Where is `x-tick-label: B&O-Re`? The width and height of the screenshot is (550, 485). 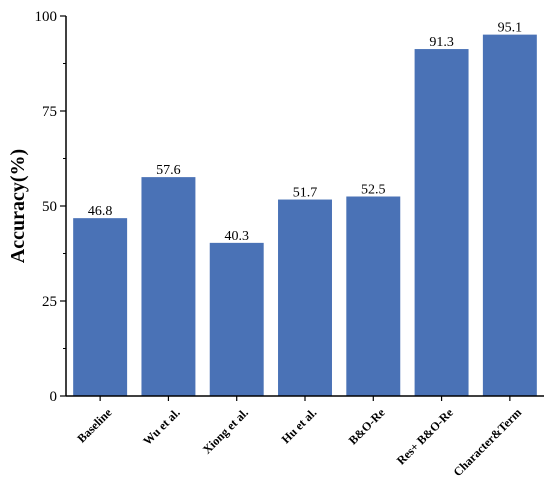
x-tick-label: B&O-Re is located at coordinates (367, 426).